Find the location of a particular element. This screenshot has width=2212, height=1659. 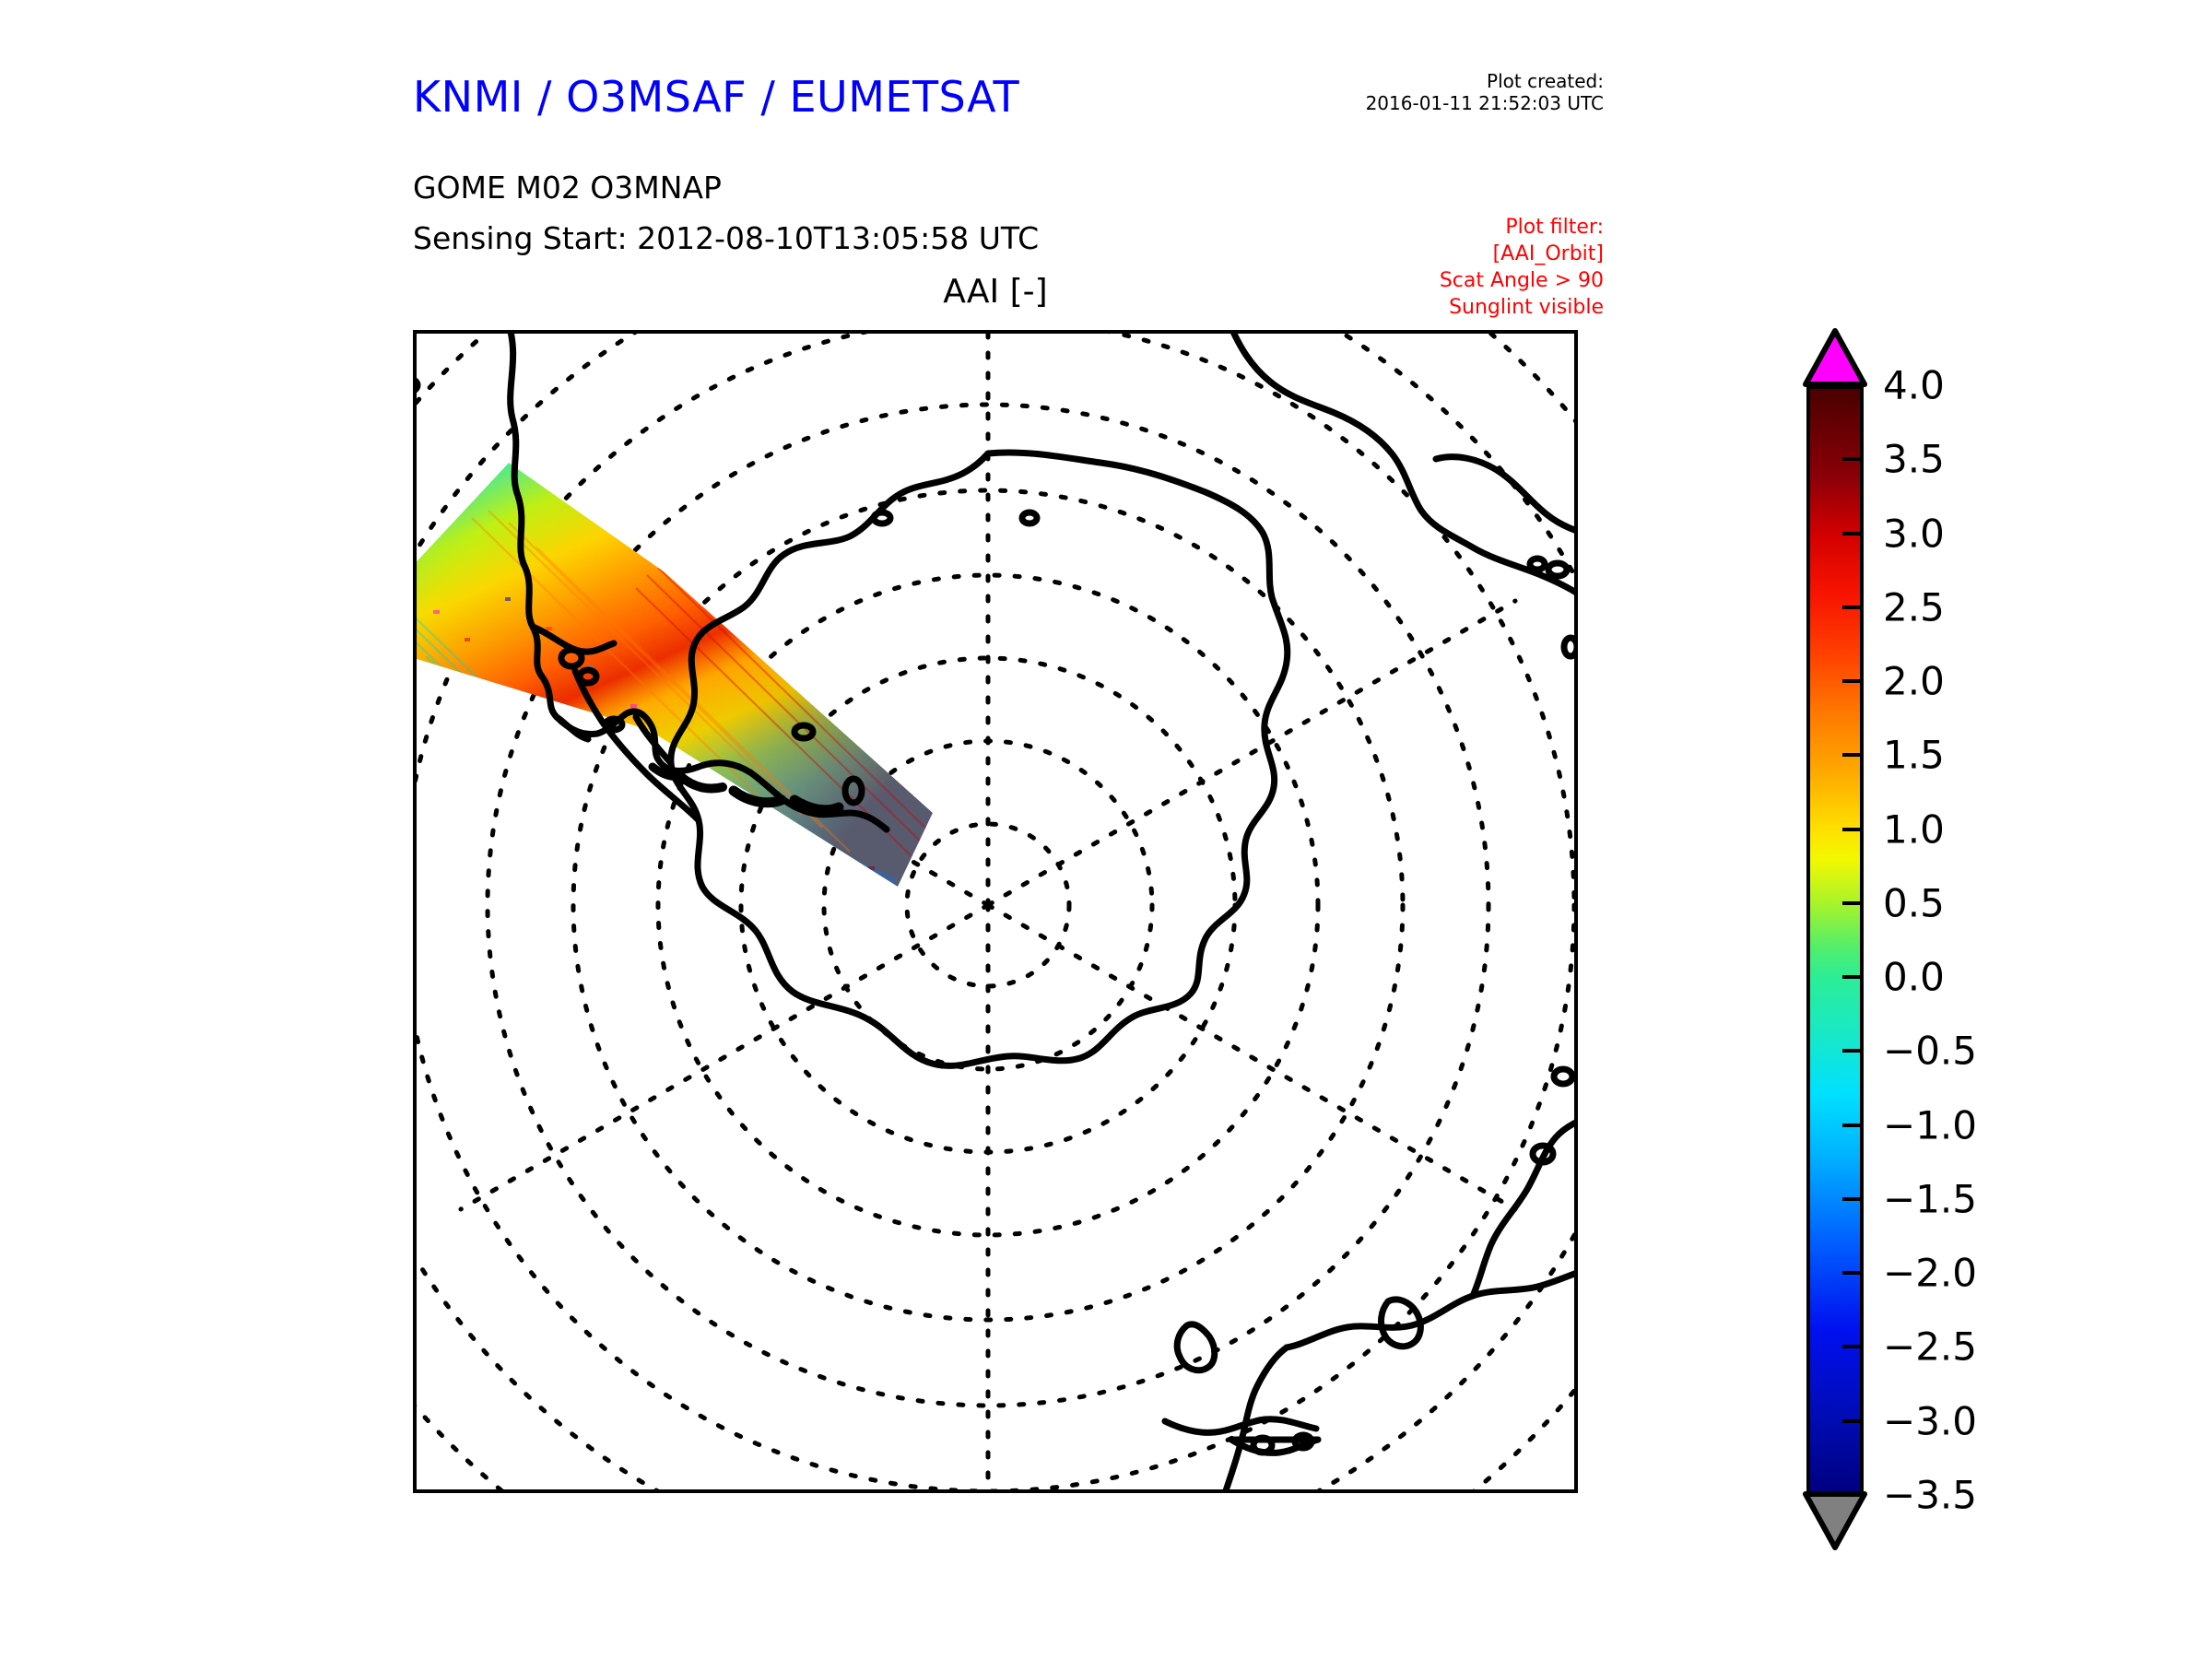

colorbar-tick-label: 3.5 is located at coordinates (1914, 459).